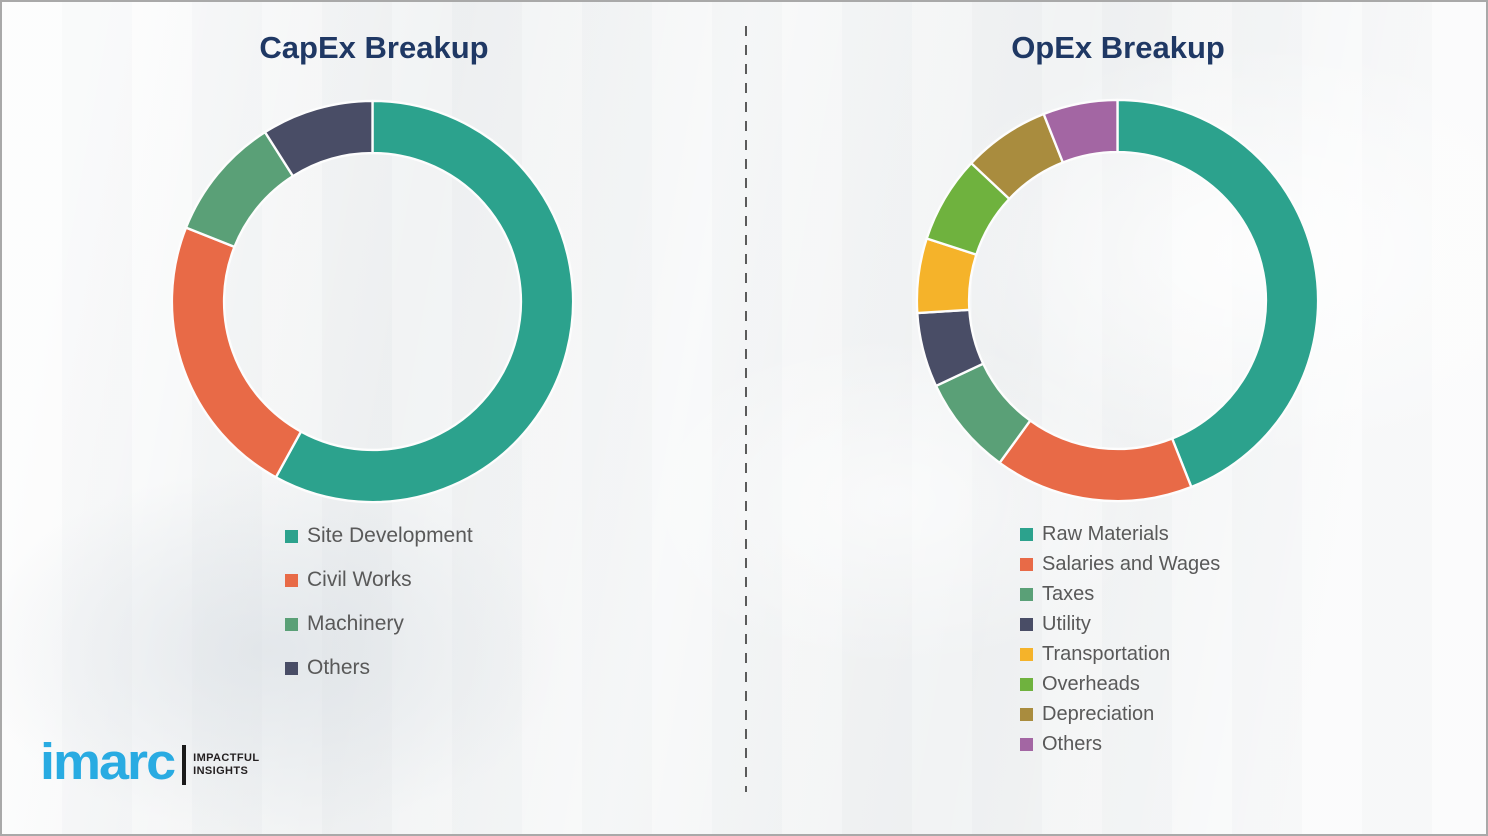  Describe the element at coordinates (390, 535) in the screenshot. I see `legend-label: Site Development` at that location.